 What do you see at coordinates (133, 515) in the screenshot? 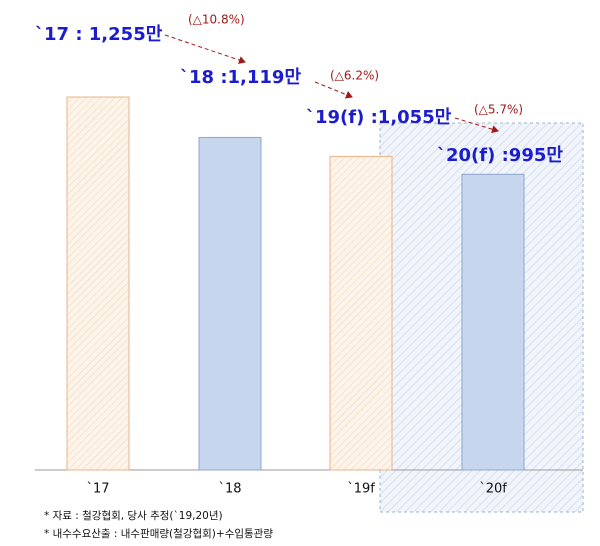
I see `footnote: * 자료 : 철강협회, 당사 추정(`19,20년)` at bounding box center [133, 515].